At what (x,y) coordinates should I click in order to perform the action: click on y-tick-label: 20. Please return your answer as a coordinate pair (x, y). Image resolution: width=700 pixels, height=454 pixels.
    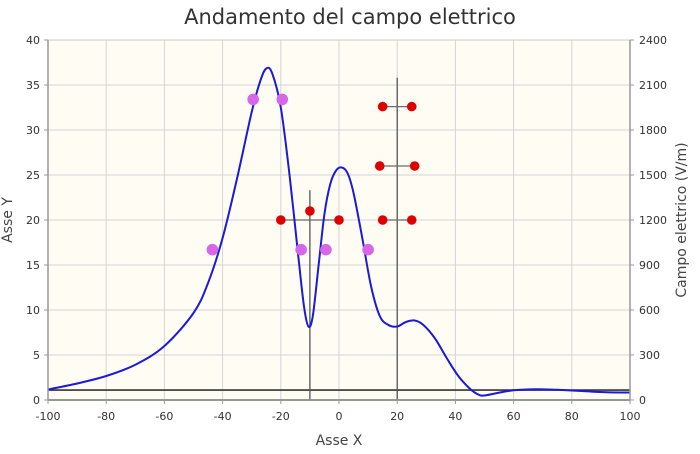
    Looking at the image, I should click on (33, 220).